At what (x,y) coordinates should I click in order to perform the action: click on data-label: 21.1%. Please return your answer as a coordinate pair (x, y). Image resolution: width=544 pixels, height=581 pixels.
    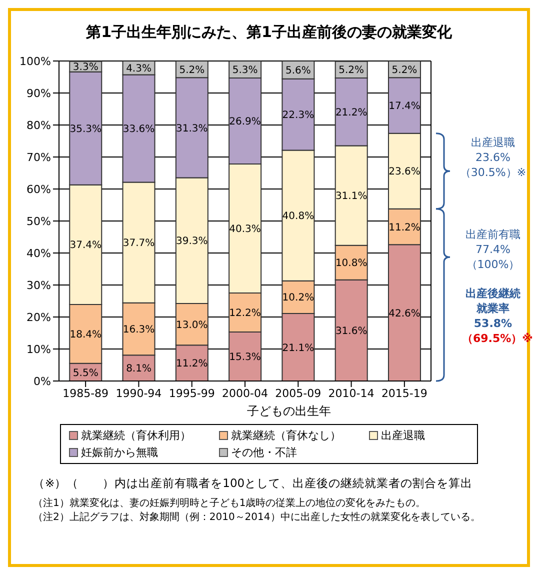
    Looking at the image, I should click on (298, 348).